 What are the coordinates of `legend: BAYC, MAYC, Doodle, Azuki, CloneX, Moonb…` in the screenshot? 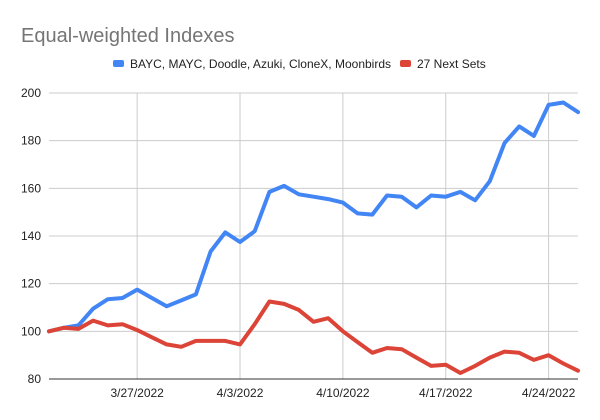 It's located at (299, 64).